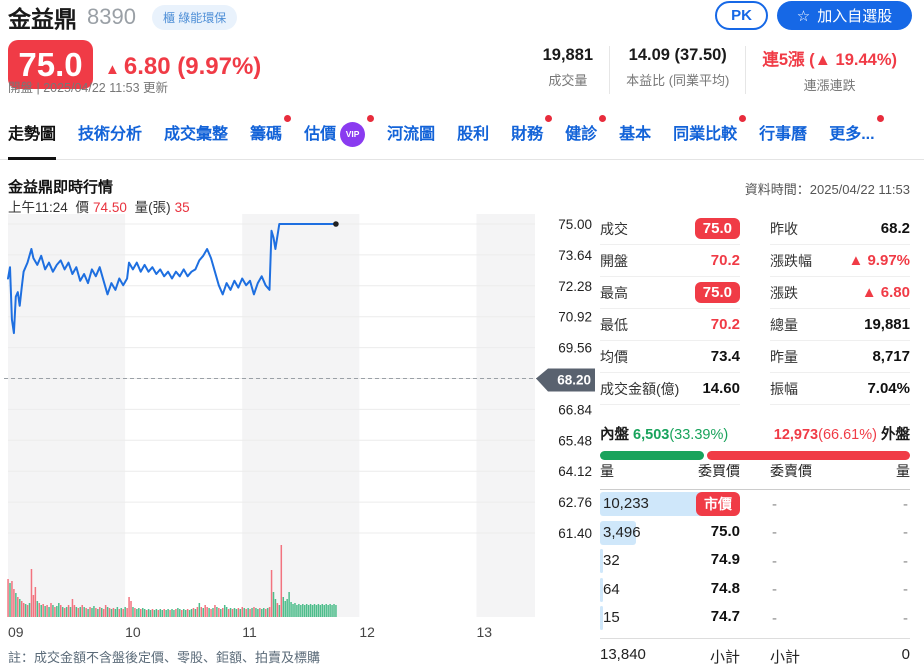  I want to click on tab-行事曆: 行事曆, so click(783, 135).